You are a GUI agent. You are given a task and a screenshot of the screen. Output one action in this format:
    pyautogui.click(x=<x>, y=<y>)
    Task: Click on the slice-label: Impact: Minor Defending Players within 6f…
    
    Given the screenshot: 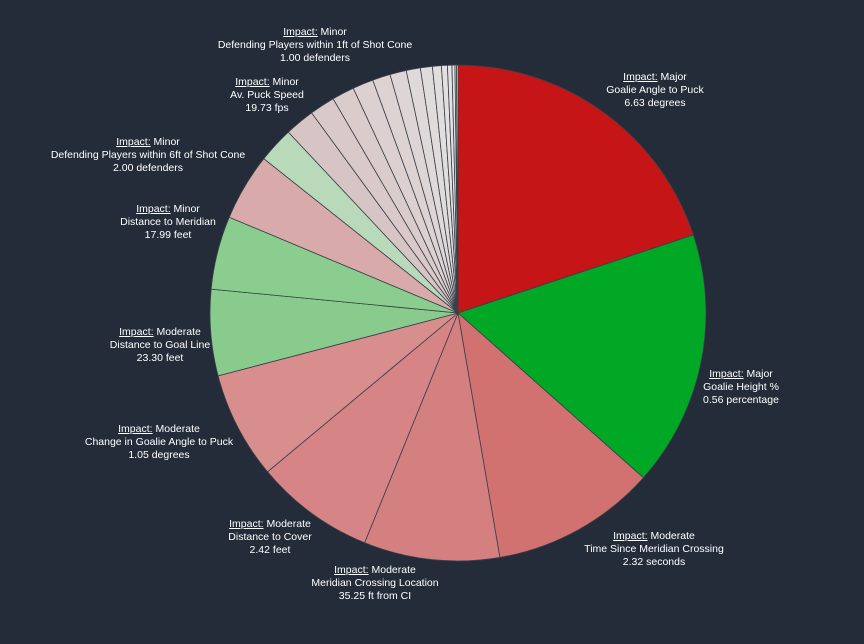 What is the action you would take?
    pyautogui.click(x=148, y=155)
    